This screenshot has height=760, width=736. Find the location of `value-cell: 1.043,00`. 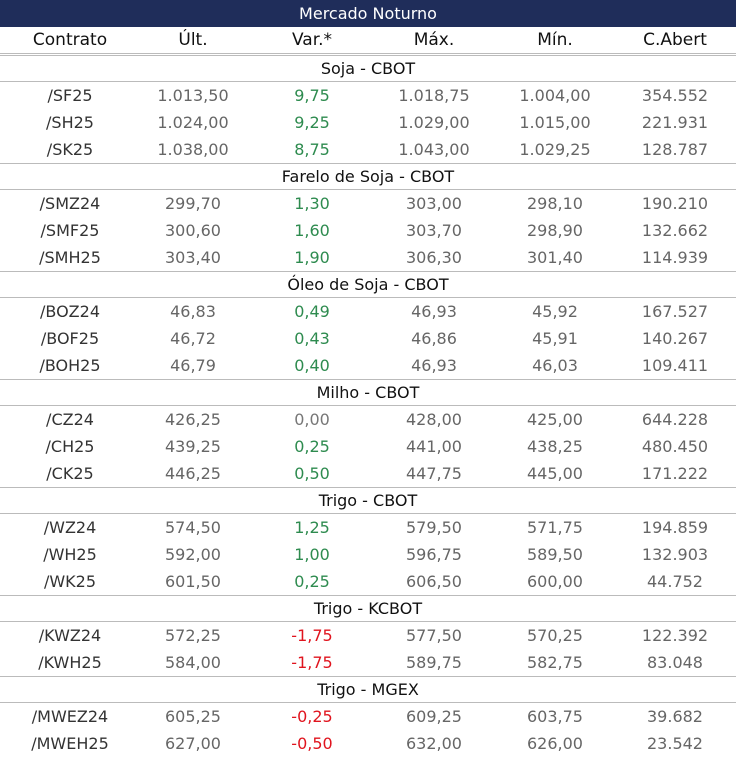

value-cell: 1.043,00 is located at coordinates (434, 149).